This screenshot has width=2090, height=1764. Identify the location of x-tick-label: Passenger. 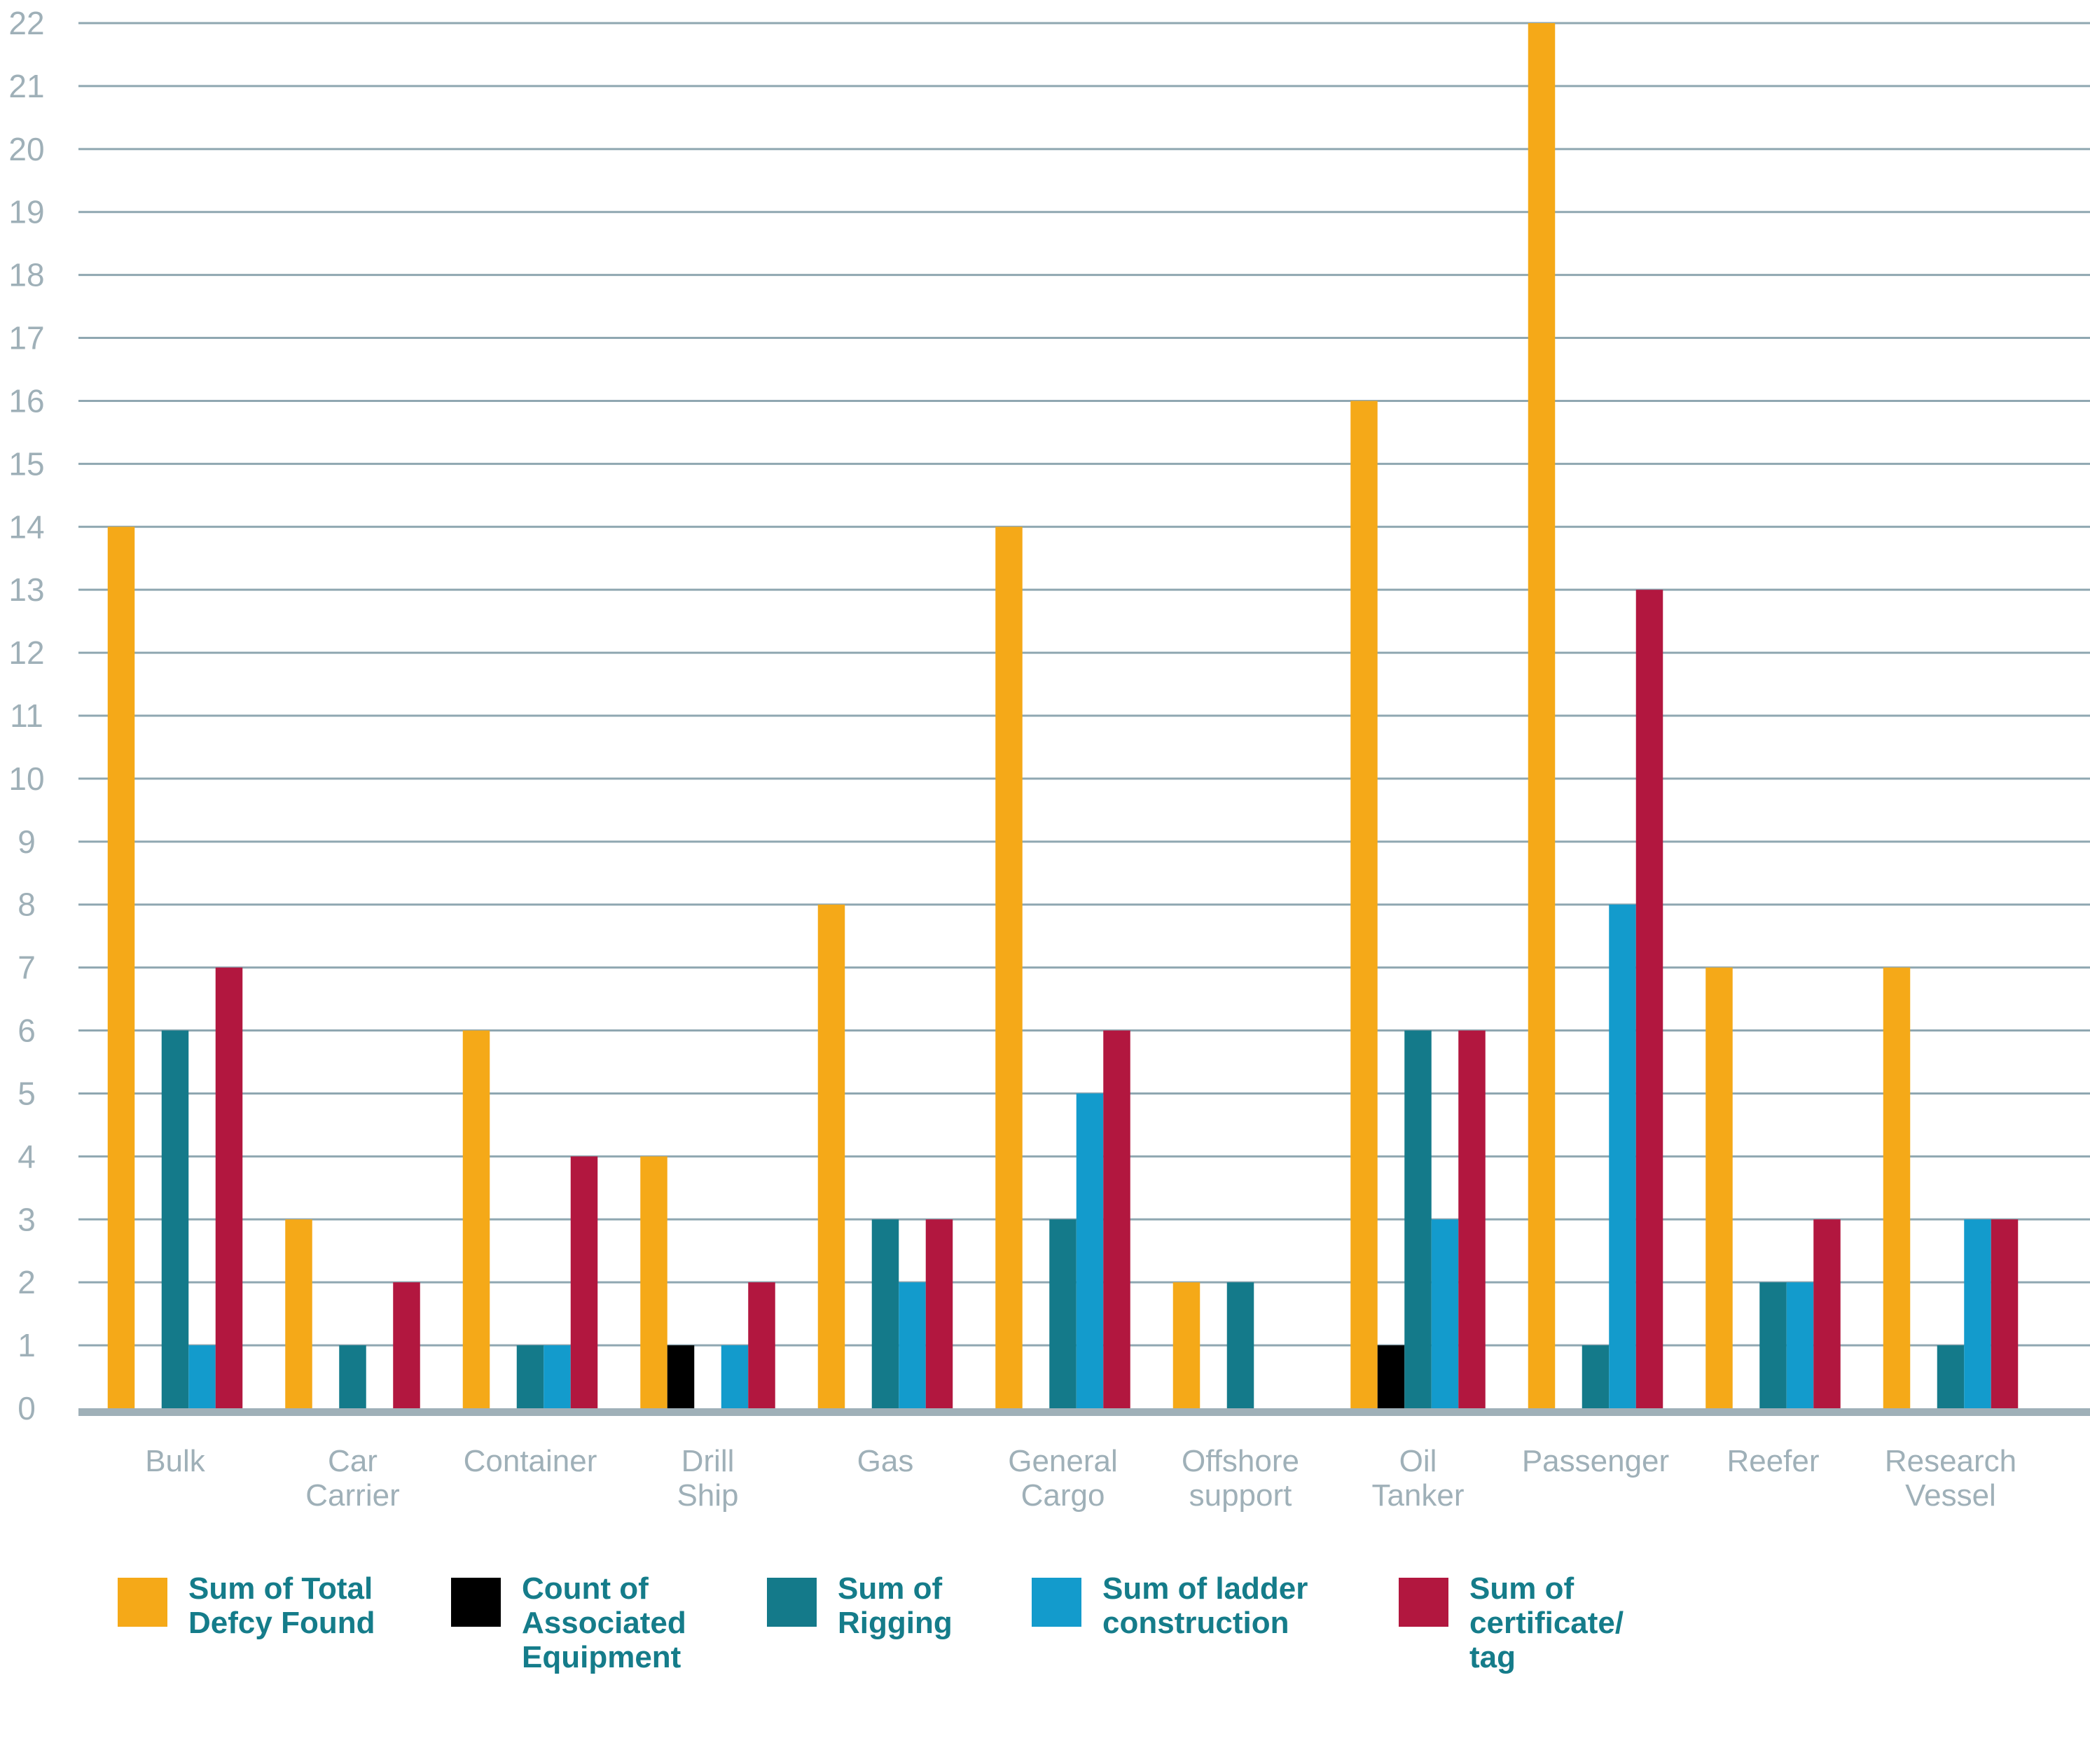
(1595, 1461).